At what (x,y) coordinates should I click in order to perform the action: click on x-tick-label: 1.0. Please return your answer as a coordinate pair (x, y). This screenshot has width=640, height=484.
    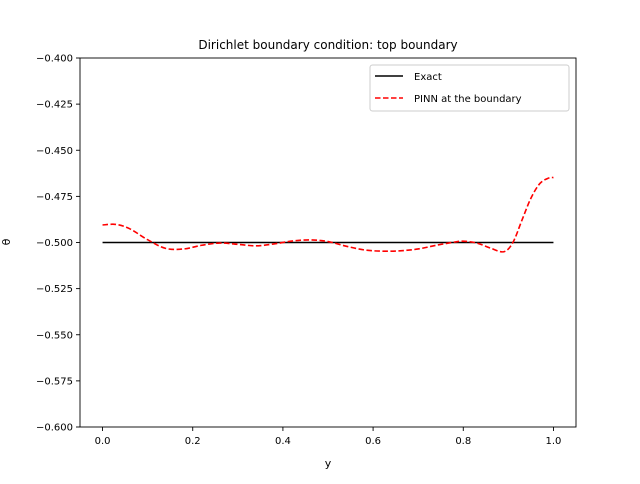
    Looking at the image, I should click on (554, 441).